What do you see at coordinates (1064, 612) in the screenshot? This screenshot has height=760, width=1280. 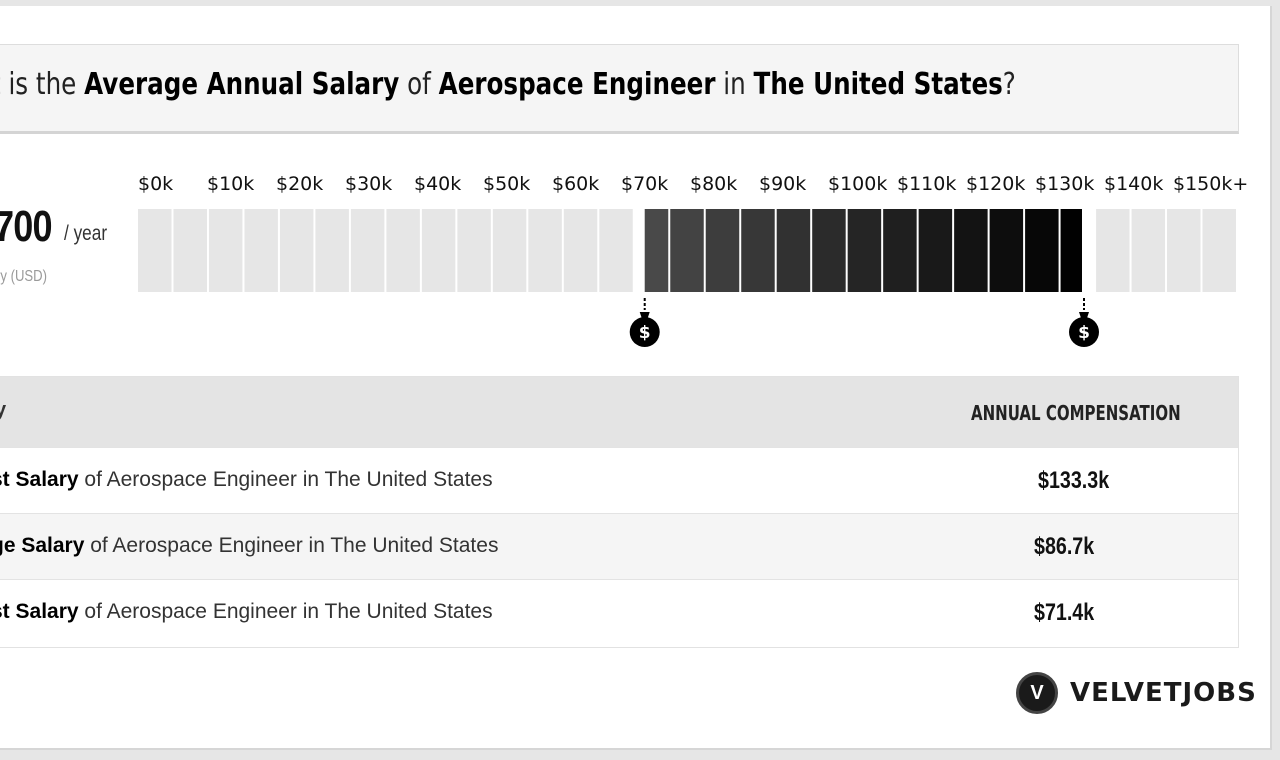 I see `row-value: $71.4k` at bounding box center [1064, 612].